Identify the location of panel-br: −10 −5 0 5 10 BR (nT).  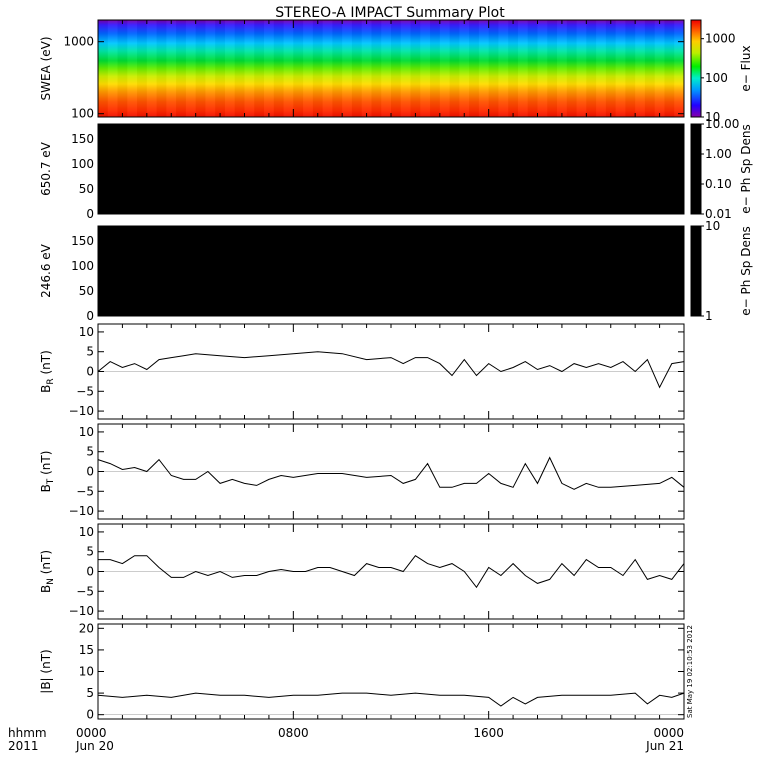
(362, 371).